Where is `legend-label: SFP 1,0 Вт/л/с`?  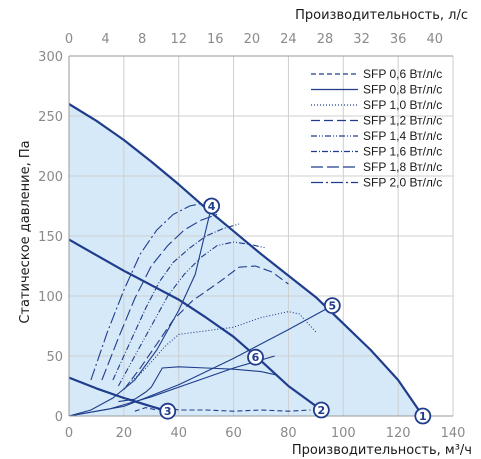
legend-label: SFP 1,0 Вт/л/с is located at coordinates (402, 105).